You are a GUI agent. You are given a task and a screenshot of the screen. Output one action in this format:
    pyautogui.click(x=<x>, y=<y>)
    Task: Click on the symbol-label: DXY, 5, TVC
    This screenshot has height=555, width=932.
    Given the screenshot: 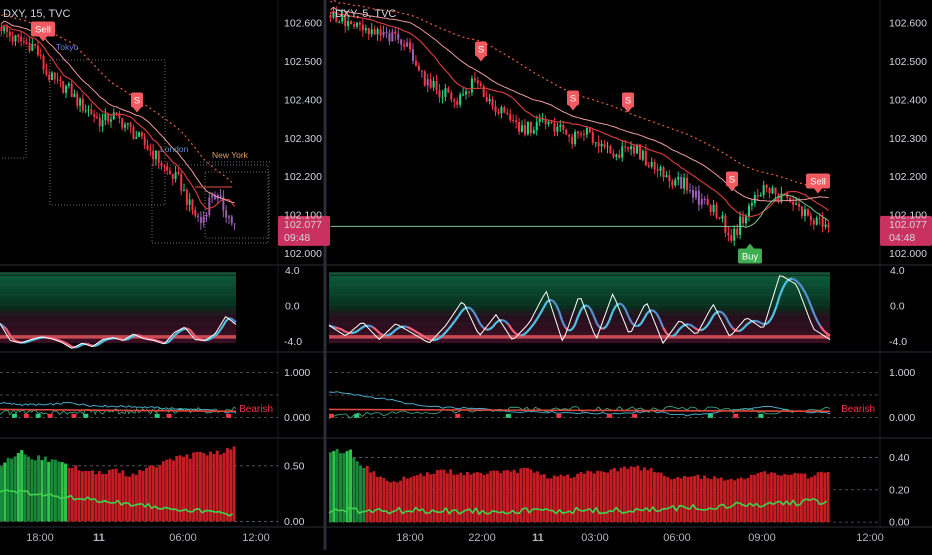 What is the action you would take?
    pyautogui.click(x=365, y=14)
    